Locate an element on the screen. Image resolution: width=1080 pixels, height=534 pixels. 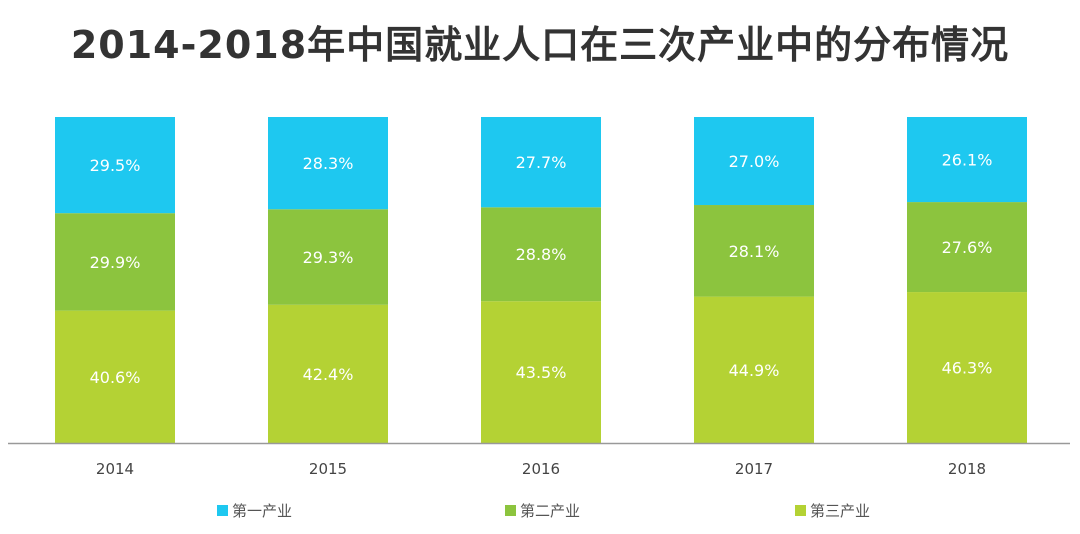
data-label: 28.3% is located at coordinates (328, 163).